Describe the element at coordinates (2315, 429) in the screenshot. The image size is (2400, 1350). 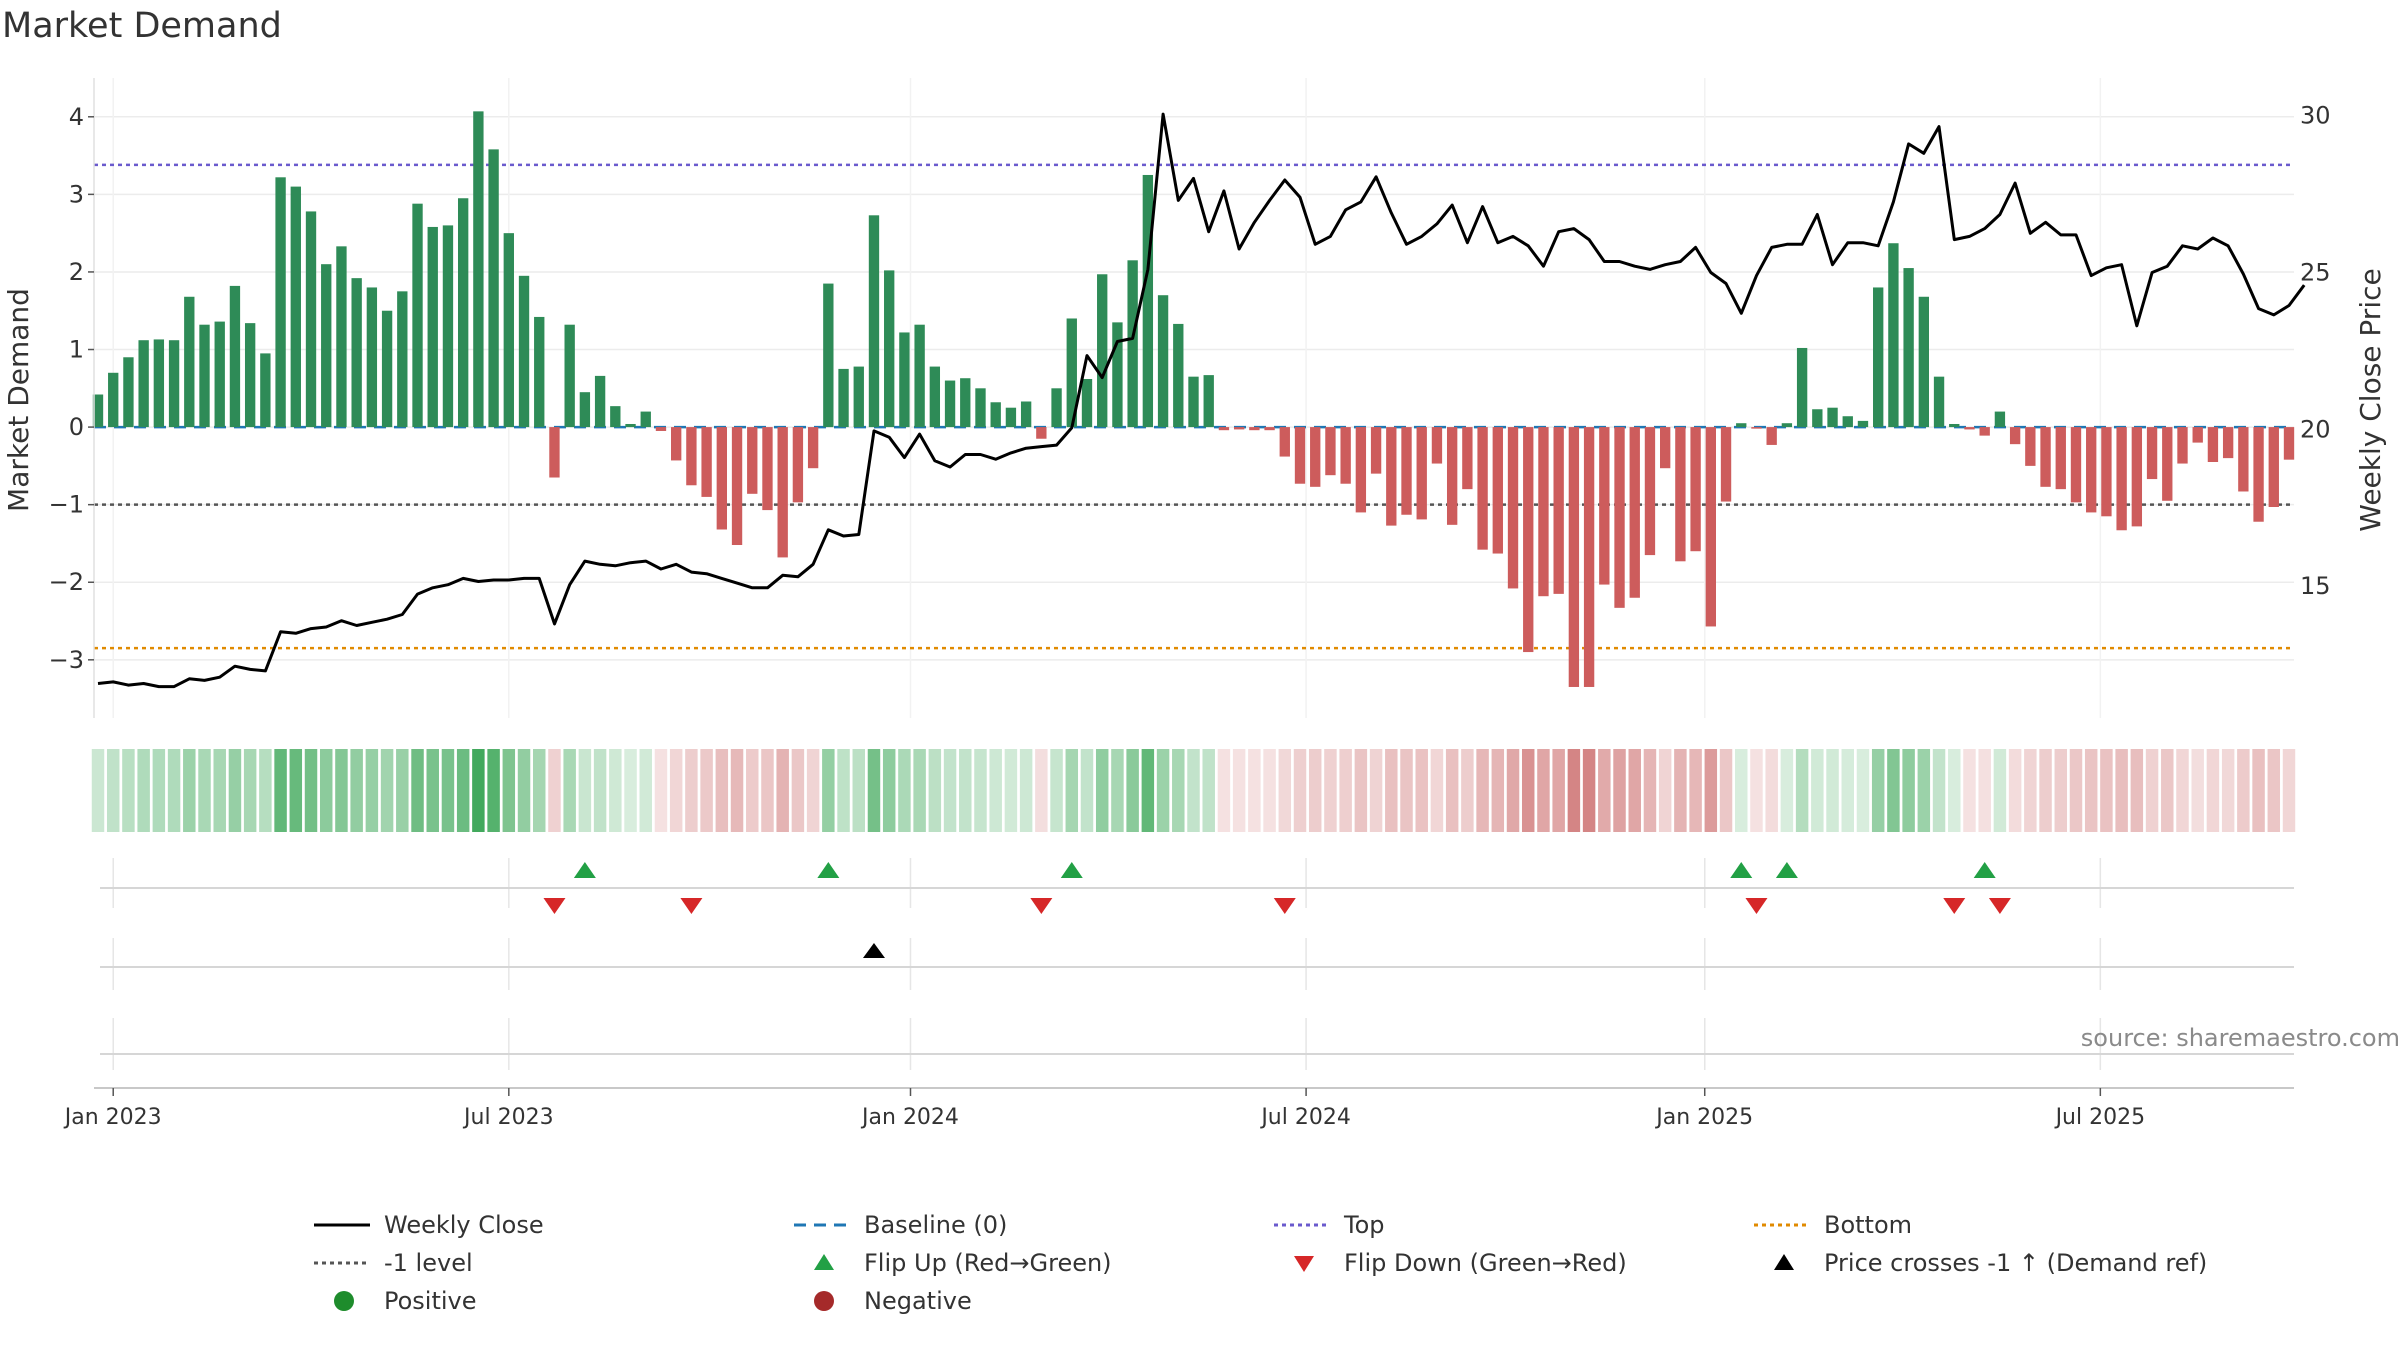
I see `y2-tick-label: 20` at that location.